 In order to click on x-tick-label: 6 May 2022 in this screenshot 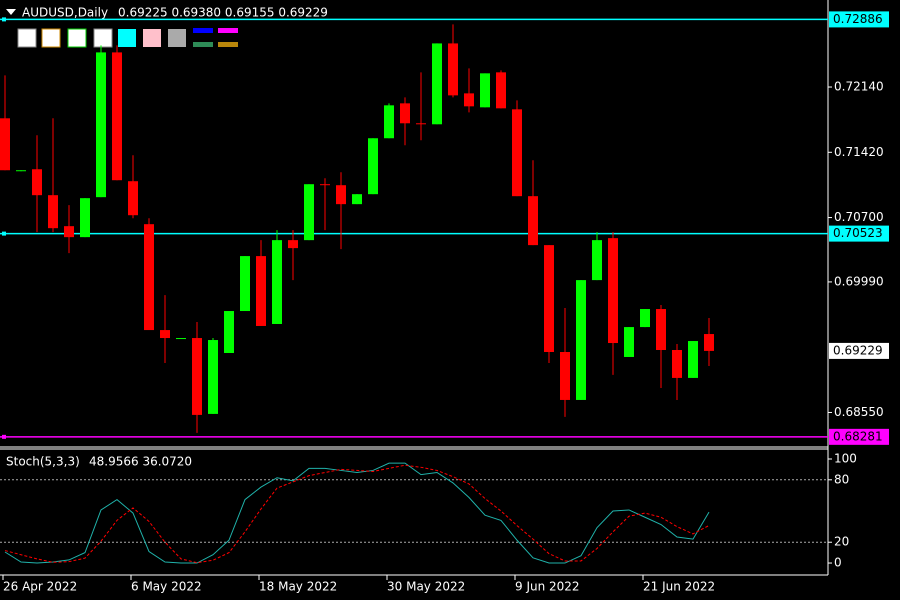, I will do `click(166, 587)`.